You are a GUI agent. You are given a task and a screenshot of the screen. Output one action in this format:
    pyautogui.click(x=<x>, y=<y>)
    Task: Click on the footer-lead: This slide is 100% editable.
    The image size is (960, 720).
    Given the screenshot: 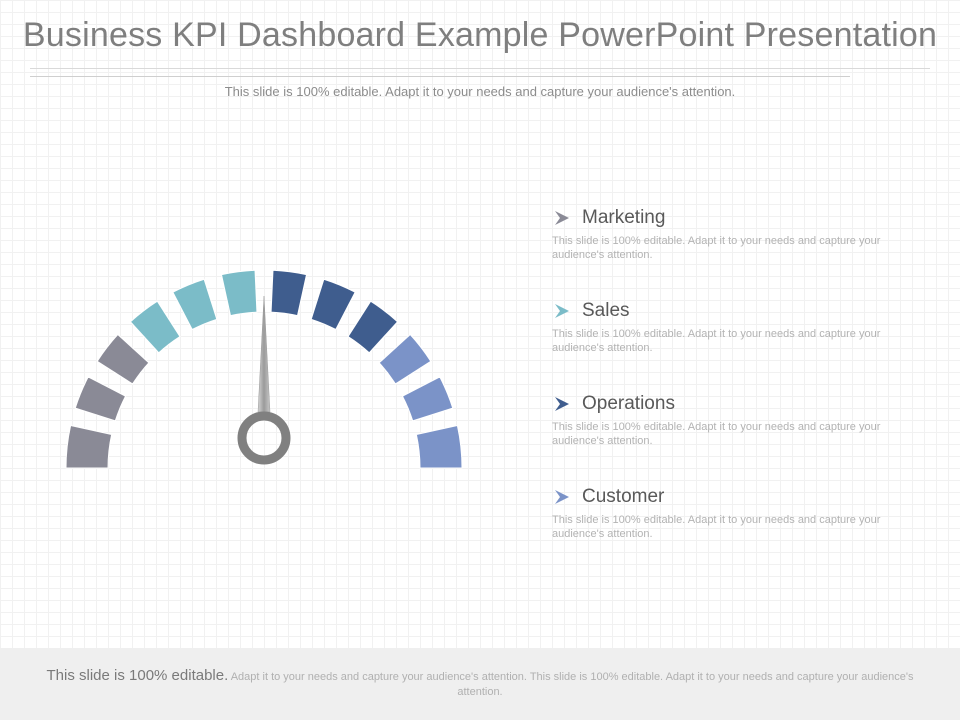 What is the action you would take?
    pyautogui.click(x=137, y=675)
    